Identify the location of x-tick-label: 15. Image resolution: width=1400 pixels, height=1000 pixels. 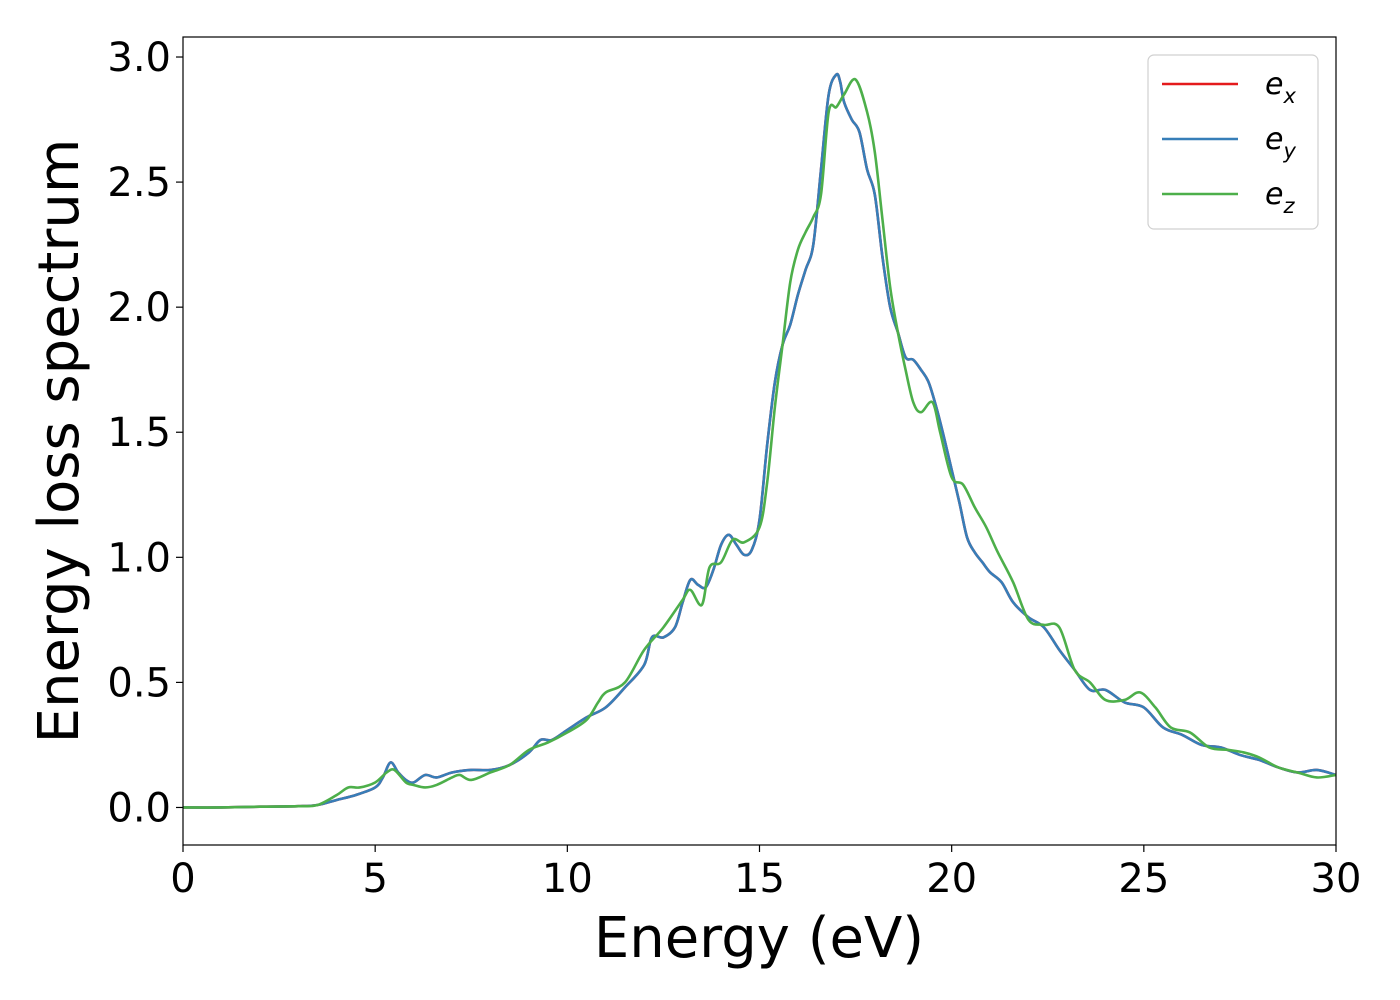
(759, 879).